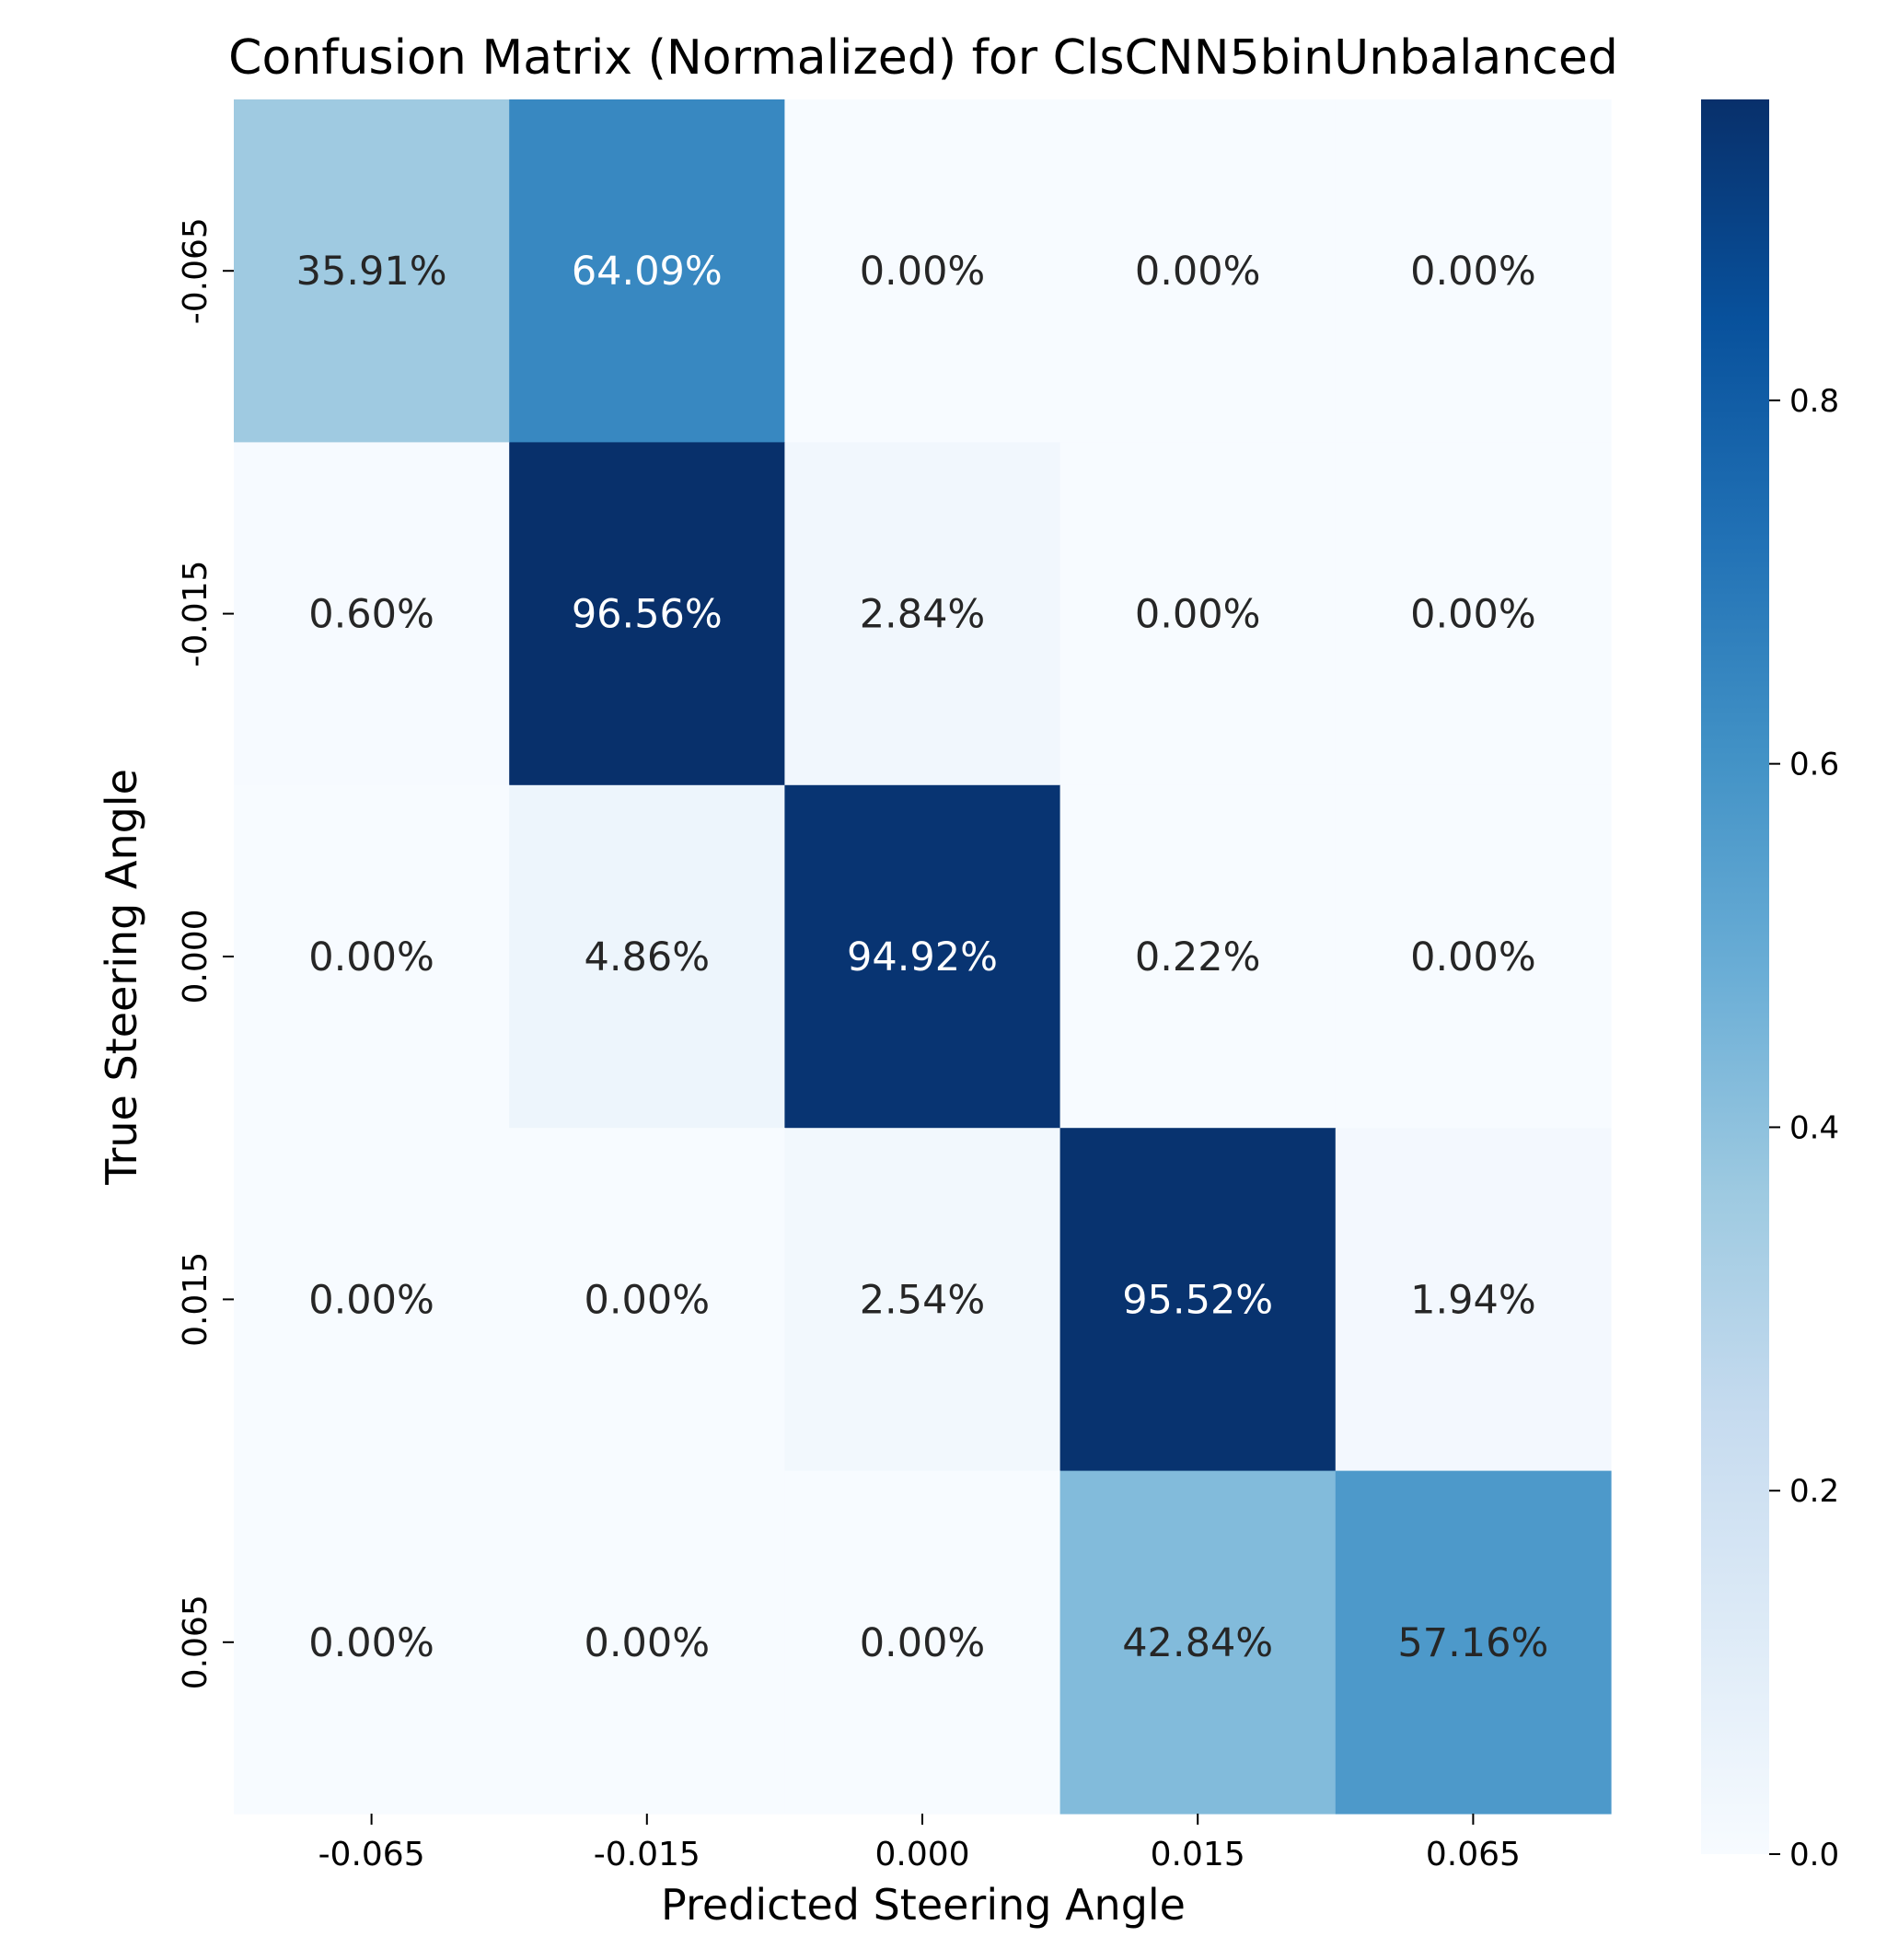 This screenshot has height=1960, width=1887. What do you see at coordinates (196, 1299) in the screenshot?
I see `y-tick-label: 0.015` at bounding box center [196, 1299].